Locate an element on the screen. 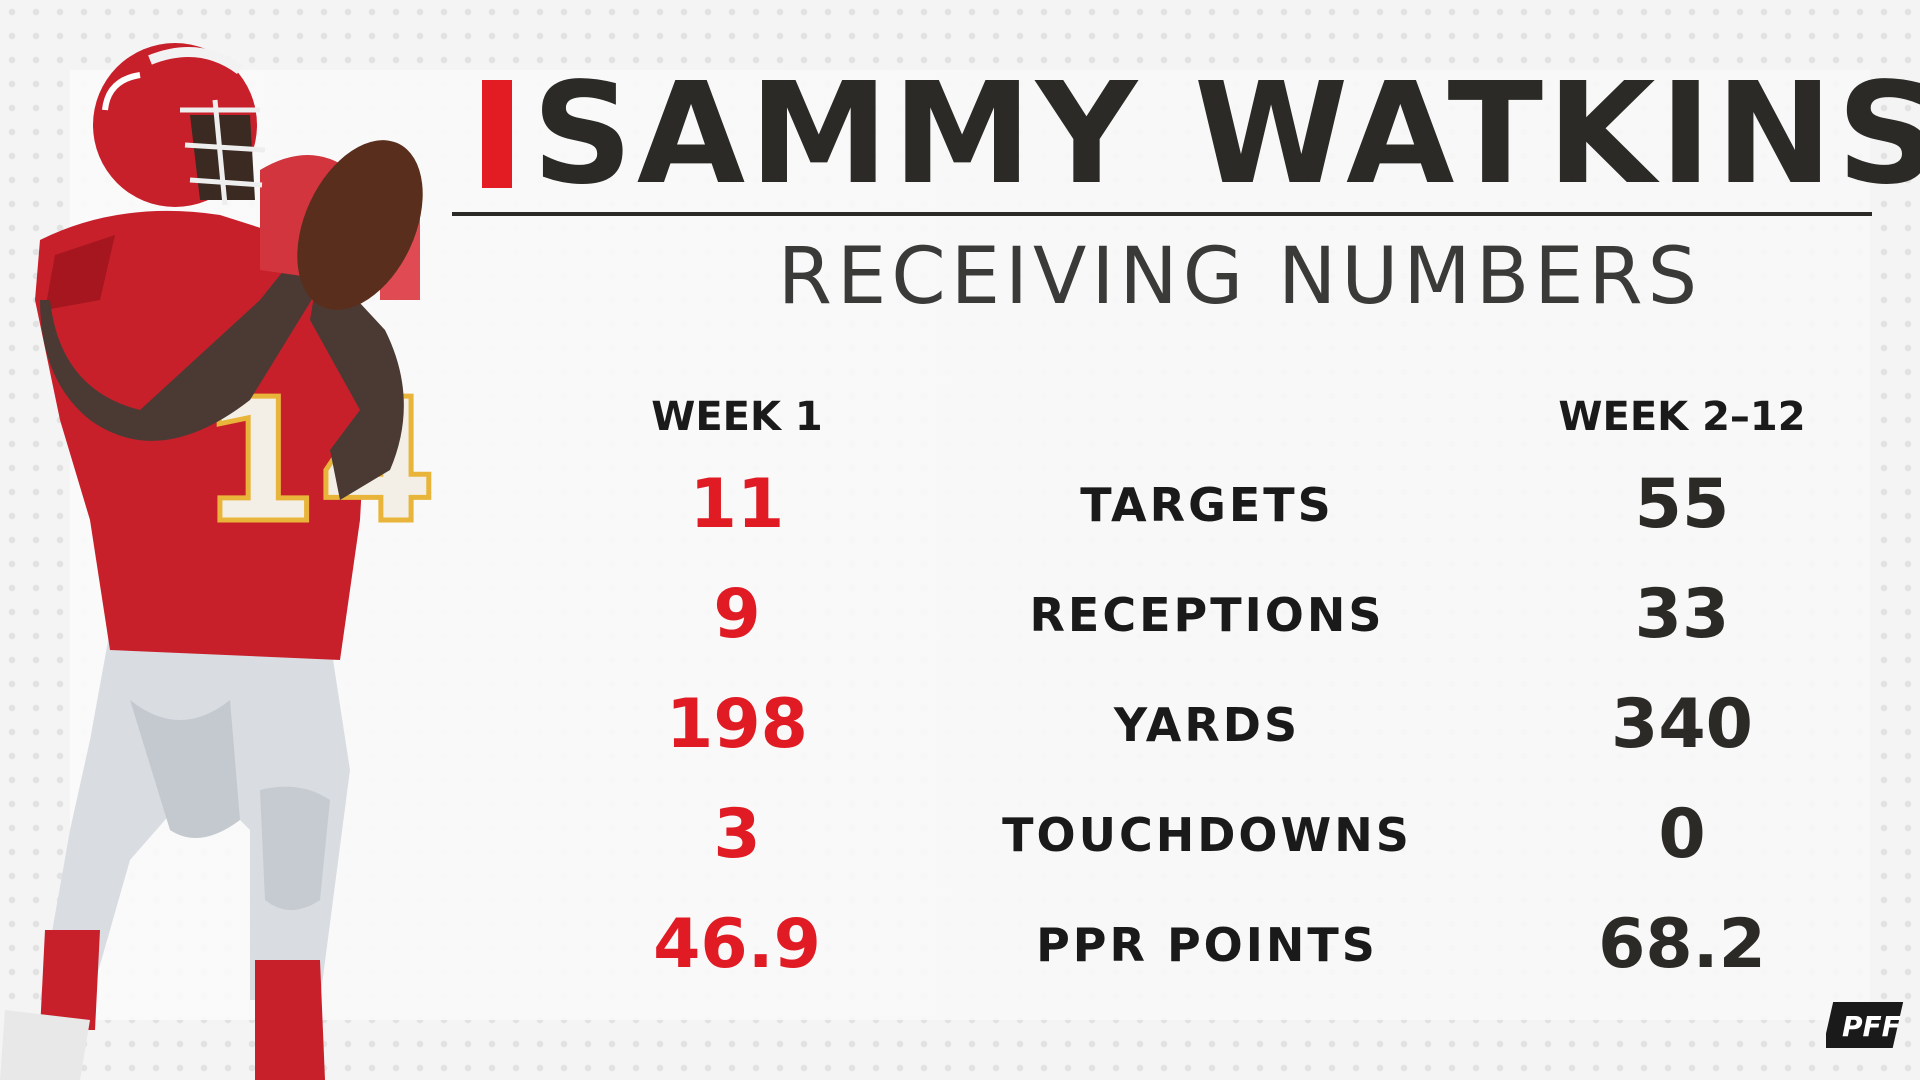  week1-value: 11 is located at coordinates (737, 504).